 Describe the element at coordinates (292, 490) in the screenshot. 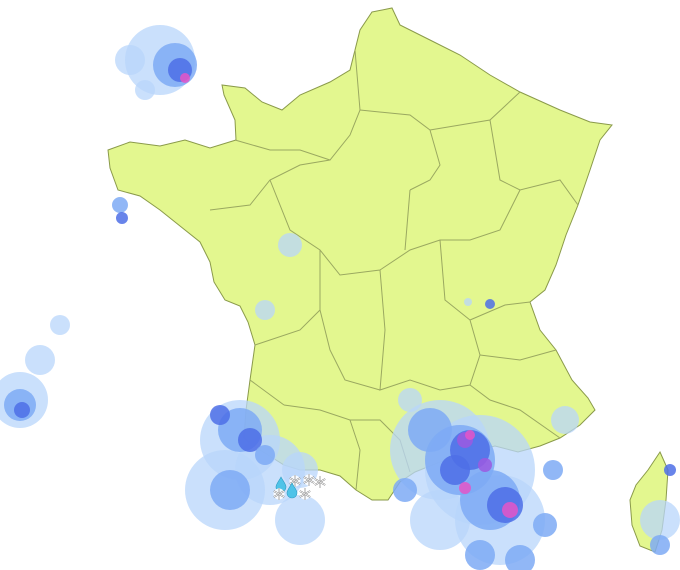

I see `rain-drop-icon` at that location.